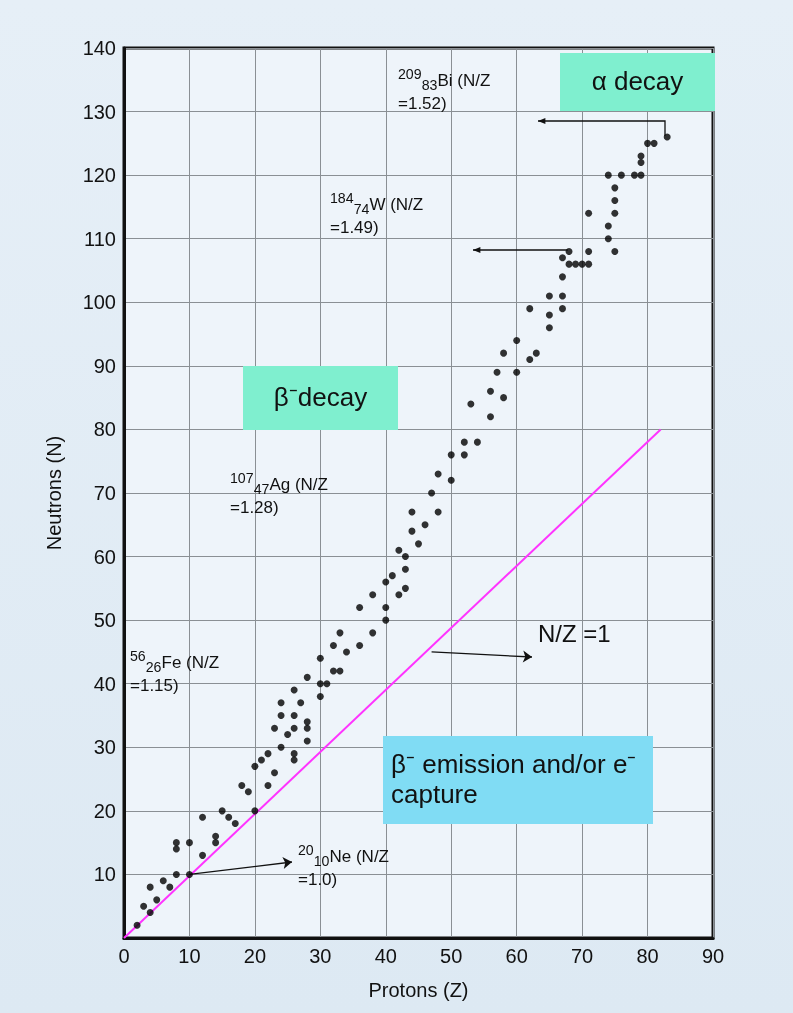 The height and width of the screenshot is (1013, 793). I want to click on x-tick-label: 0, so click(124, 956).